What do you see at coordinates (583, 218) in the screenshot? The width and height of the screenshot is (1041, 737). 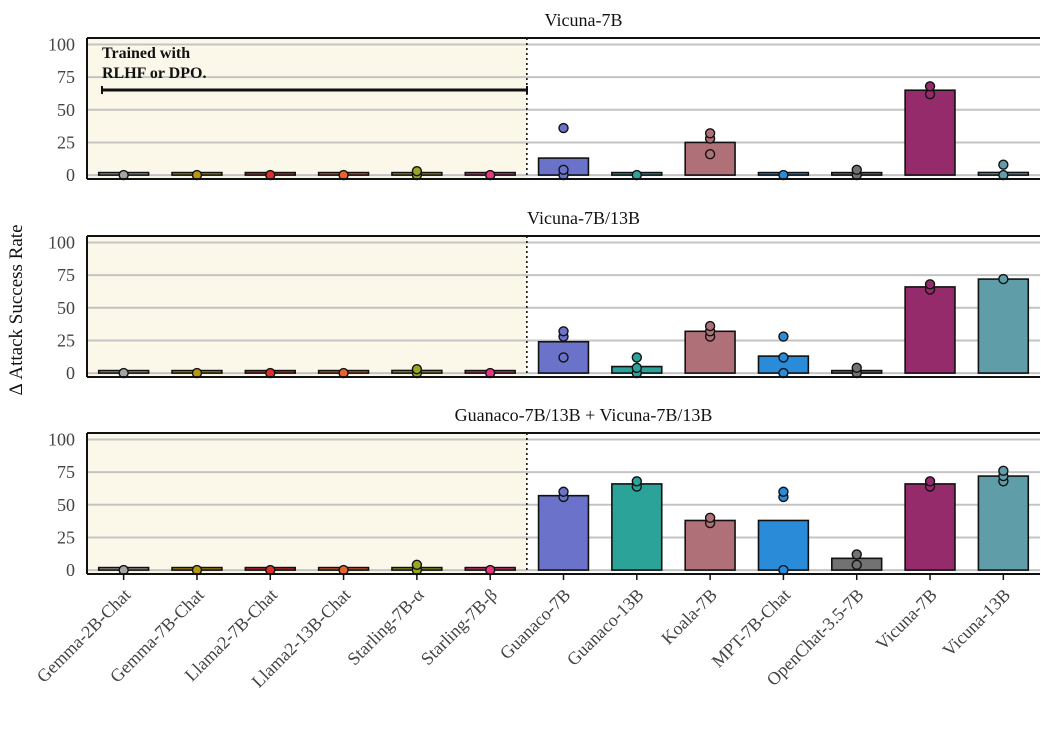 I see `panel-title: Vicuna-7B/13B` at bounding box center [583, 218].